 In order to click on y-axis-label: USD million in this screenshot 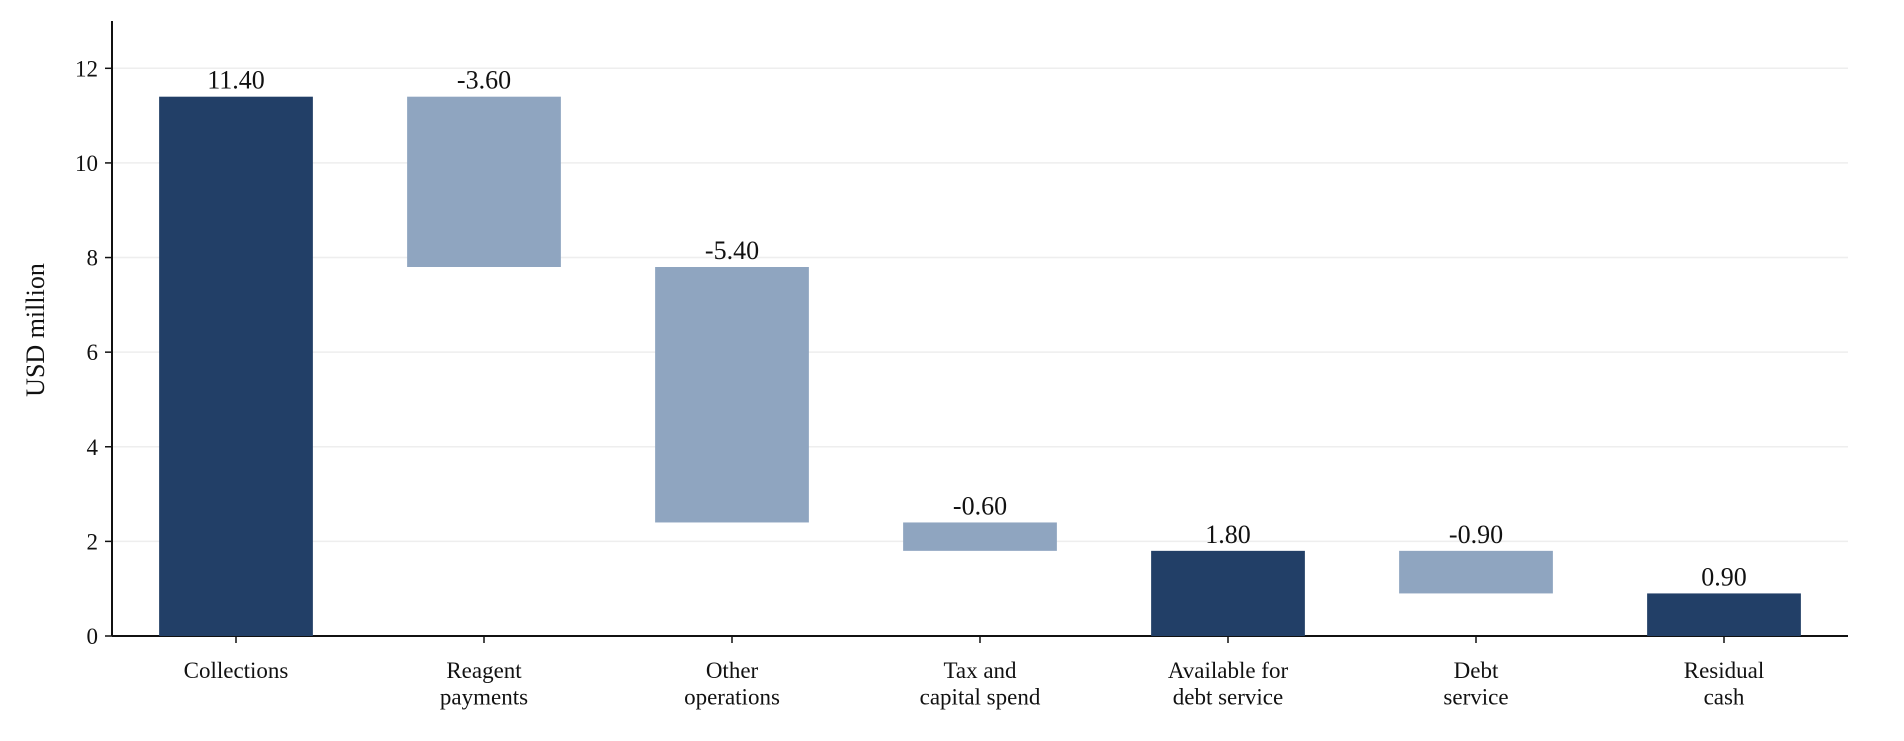, I will do `click(35, 330)`.